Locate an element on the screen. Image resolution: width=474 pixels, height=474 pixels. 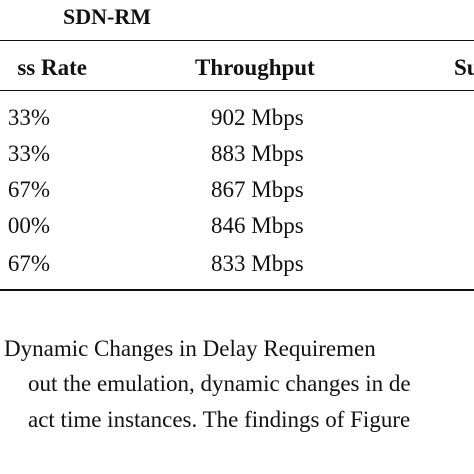
table-cell: 902 Mbps is located at coordinates (257, 117).